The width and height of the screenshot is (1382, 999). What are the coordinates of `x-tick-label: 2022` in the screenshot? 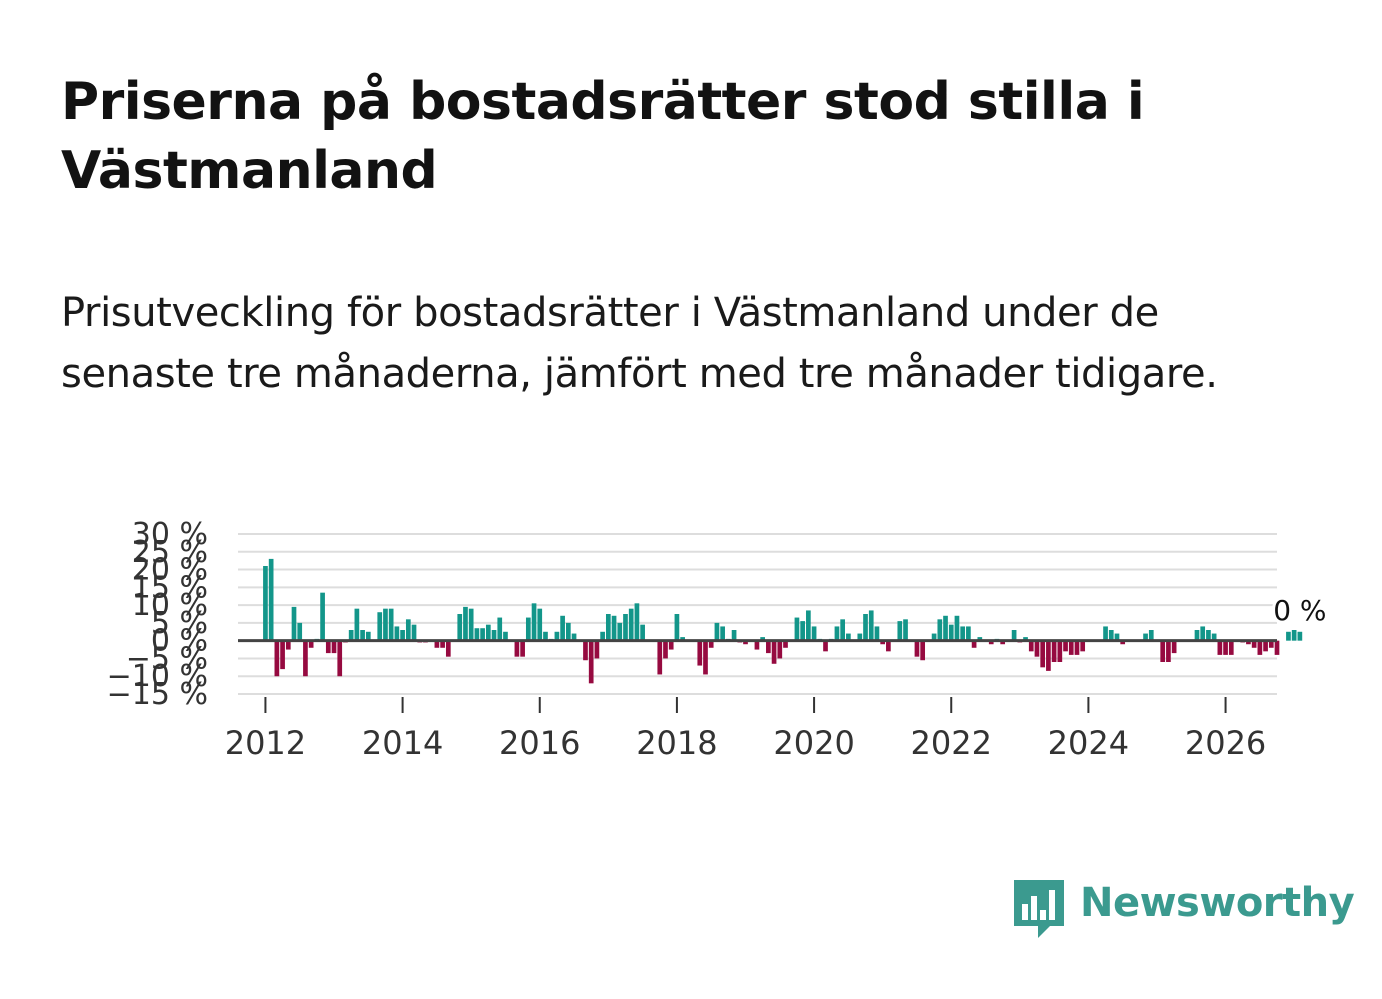 It's located at (951, 743).